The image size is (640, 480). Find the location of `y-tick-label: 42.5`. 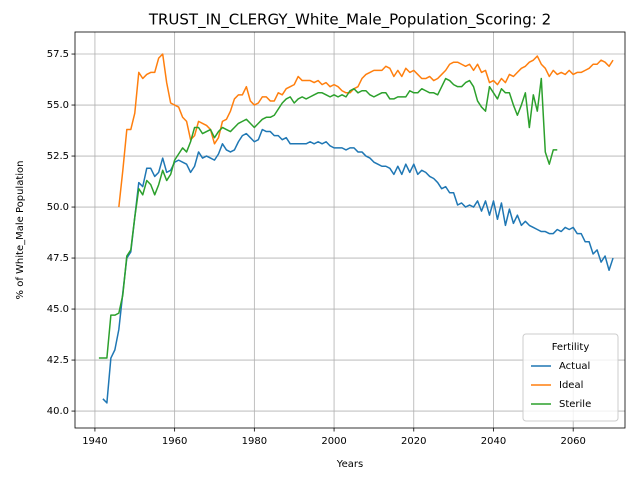

y-tick-label: 42.5 is located at coordinates (58, 360).